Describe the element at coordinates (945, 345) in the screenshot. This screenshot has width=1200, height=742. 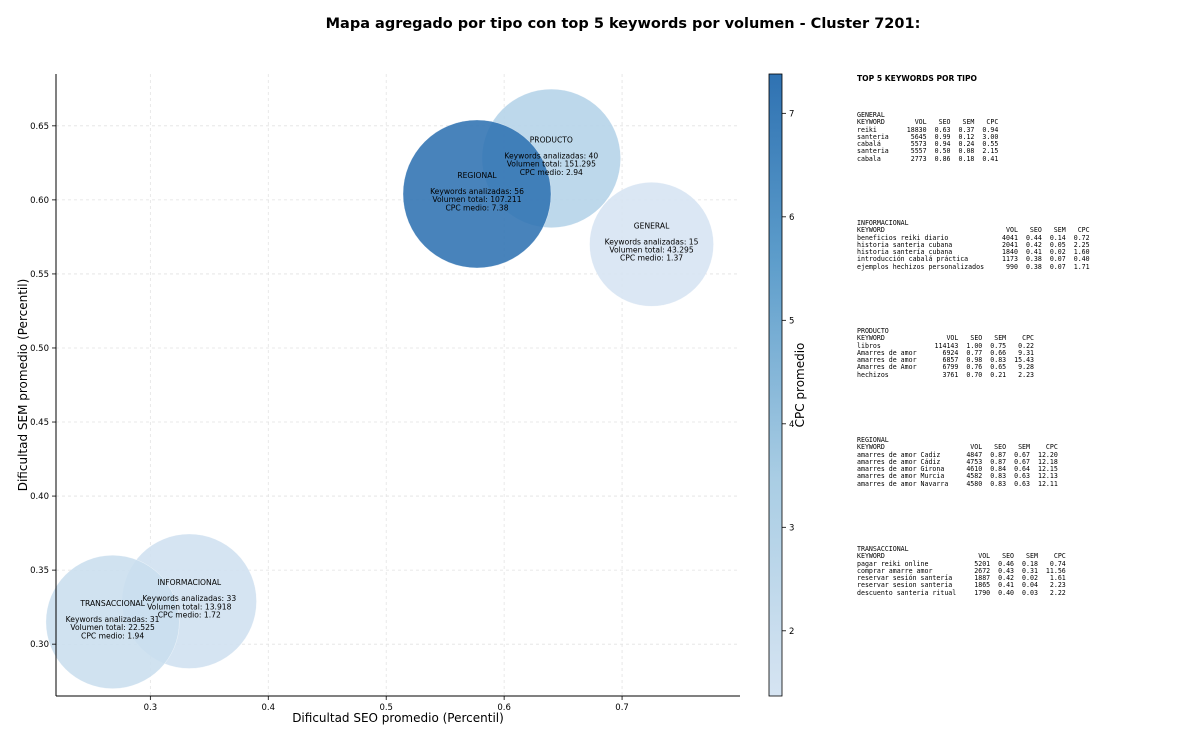
I see `table-row: libros 114143 1.00 0.75 0.22` at that location.